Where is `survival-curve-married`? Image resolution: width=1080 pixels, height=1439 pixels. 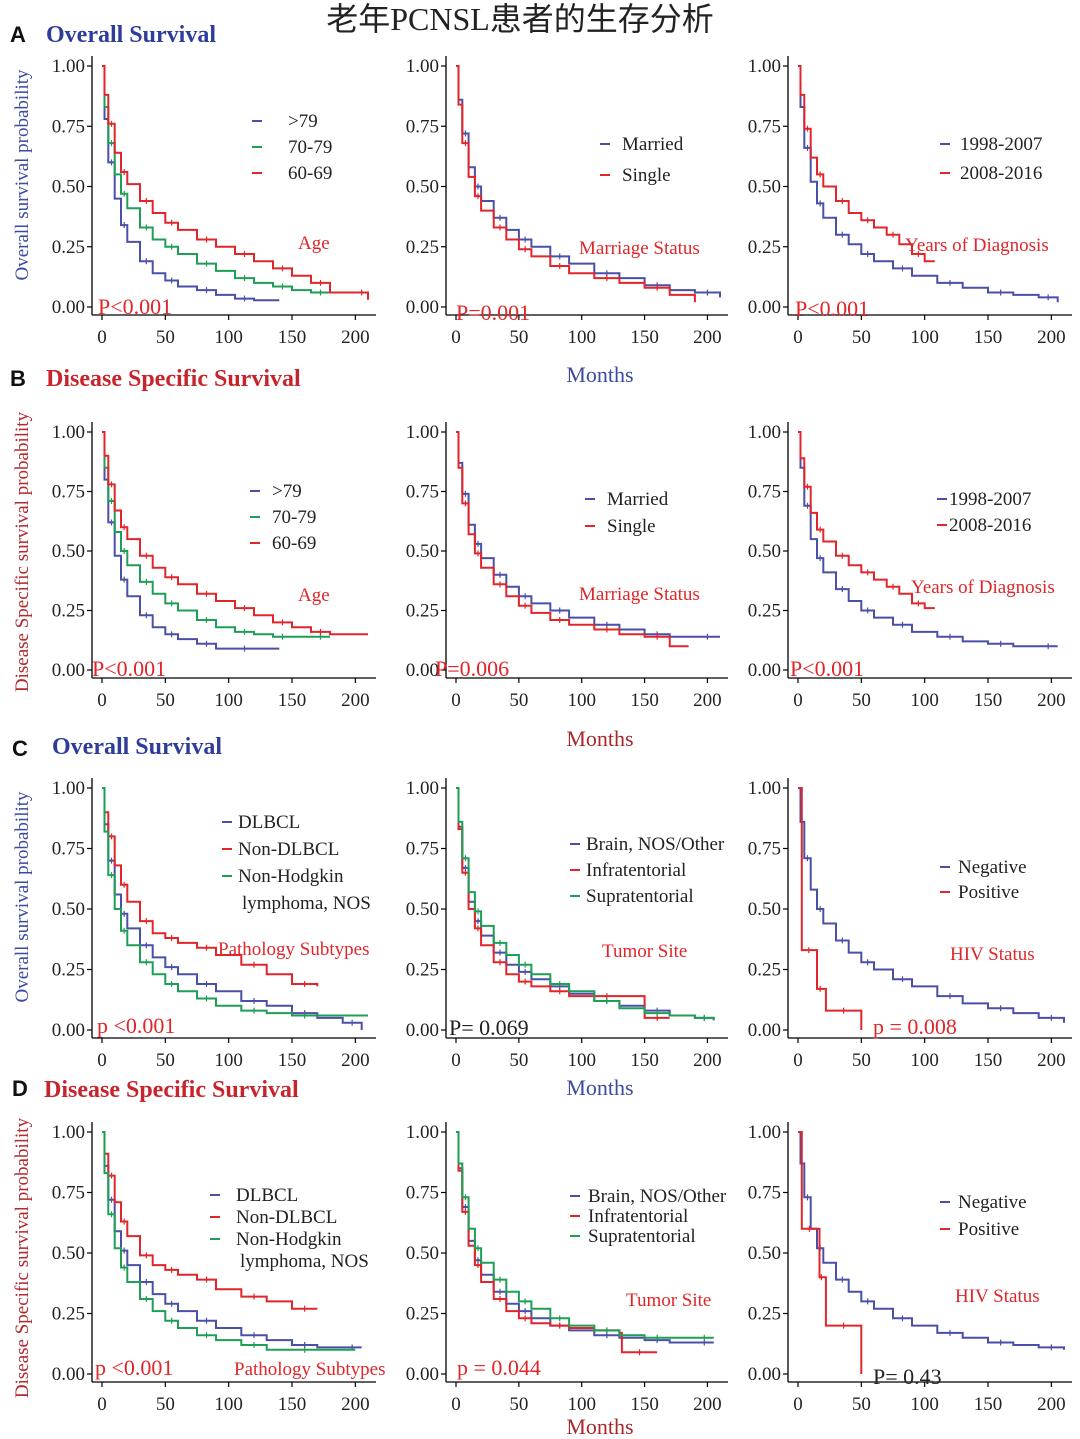 survival-curve-married is located at coordinates (588, 181).